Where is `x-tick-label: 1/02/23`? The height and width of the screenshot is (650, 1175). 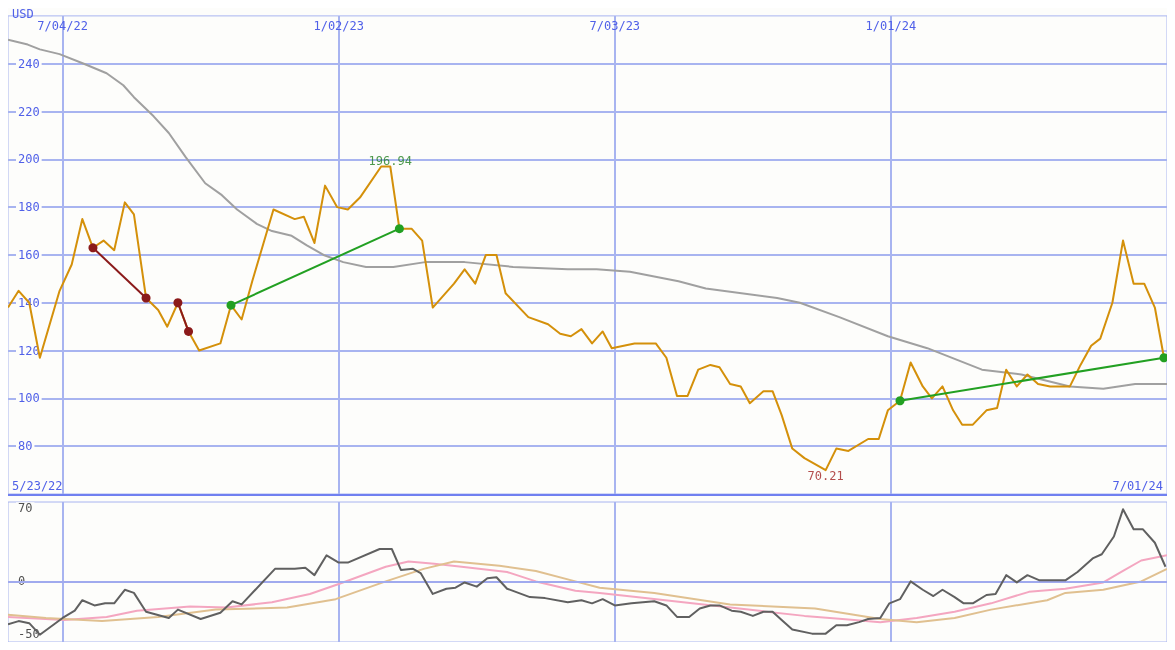 x-tick-label: 1/02/23 is located at coordinates (338, 25).